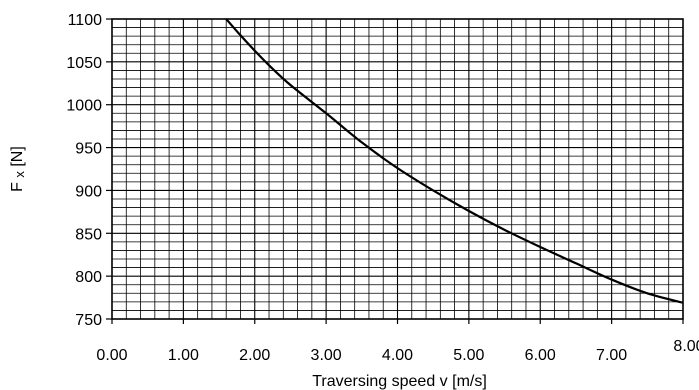 This screenshot has height=390, width=699. I want to click on y-axis-label-subscript: x, so click(19, 174).